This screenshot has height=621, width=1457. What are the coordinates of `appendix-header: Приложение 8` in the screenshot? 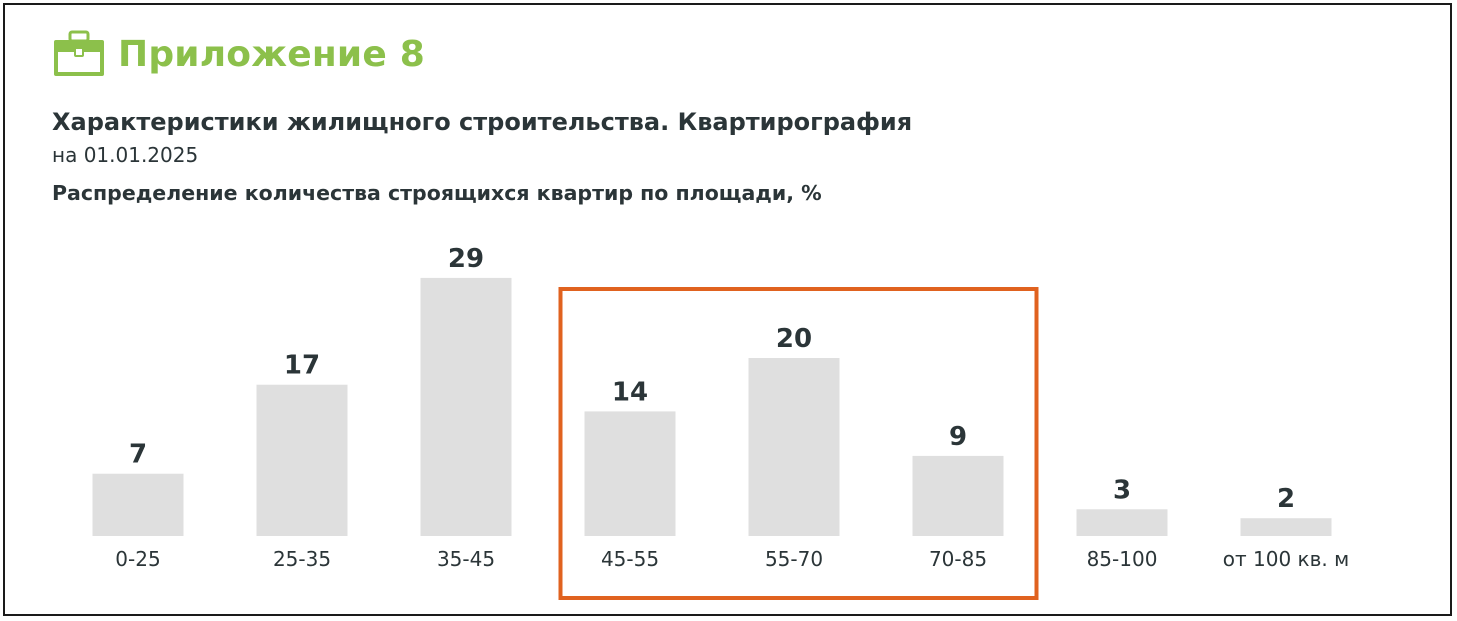 It's located at (238, 54).